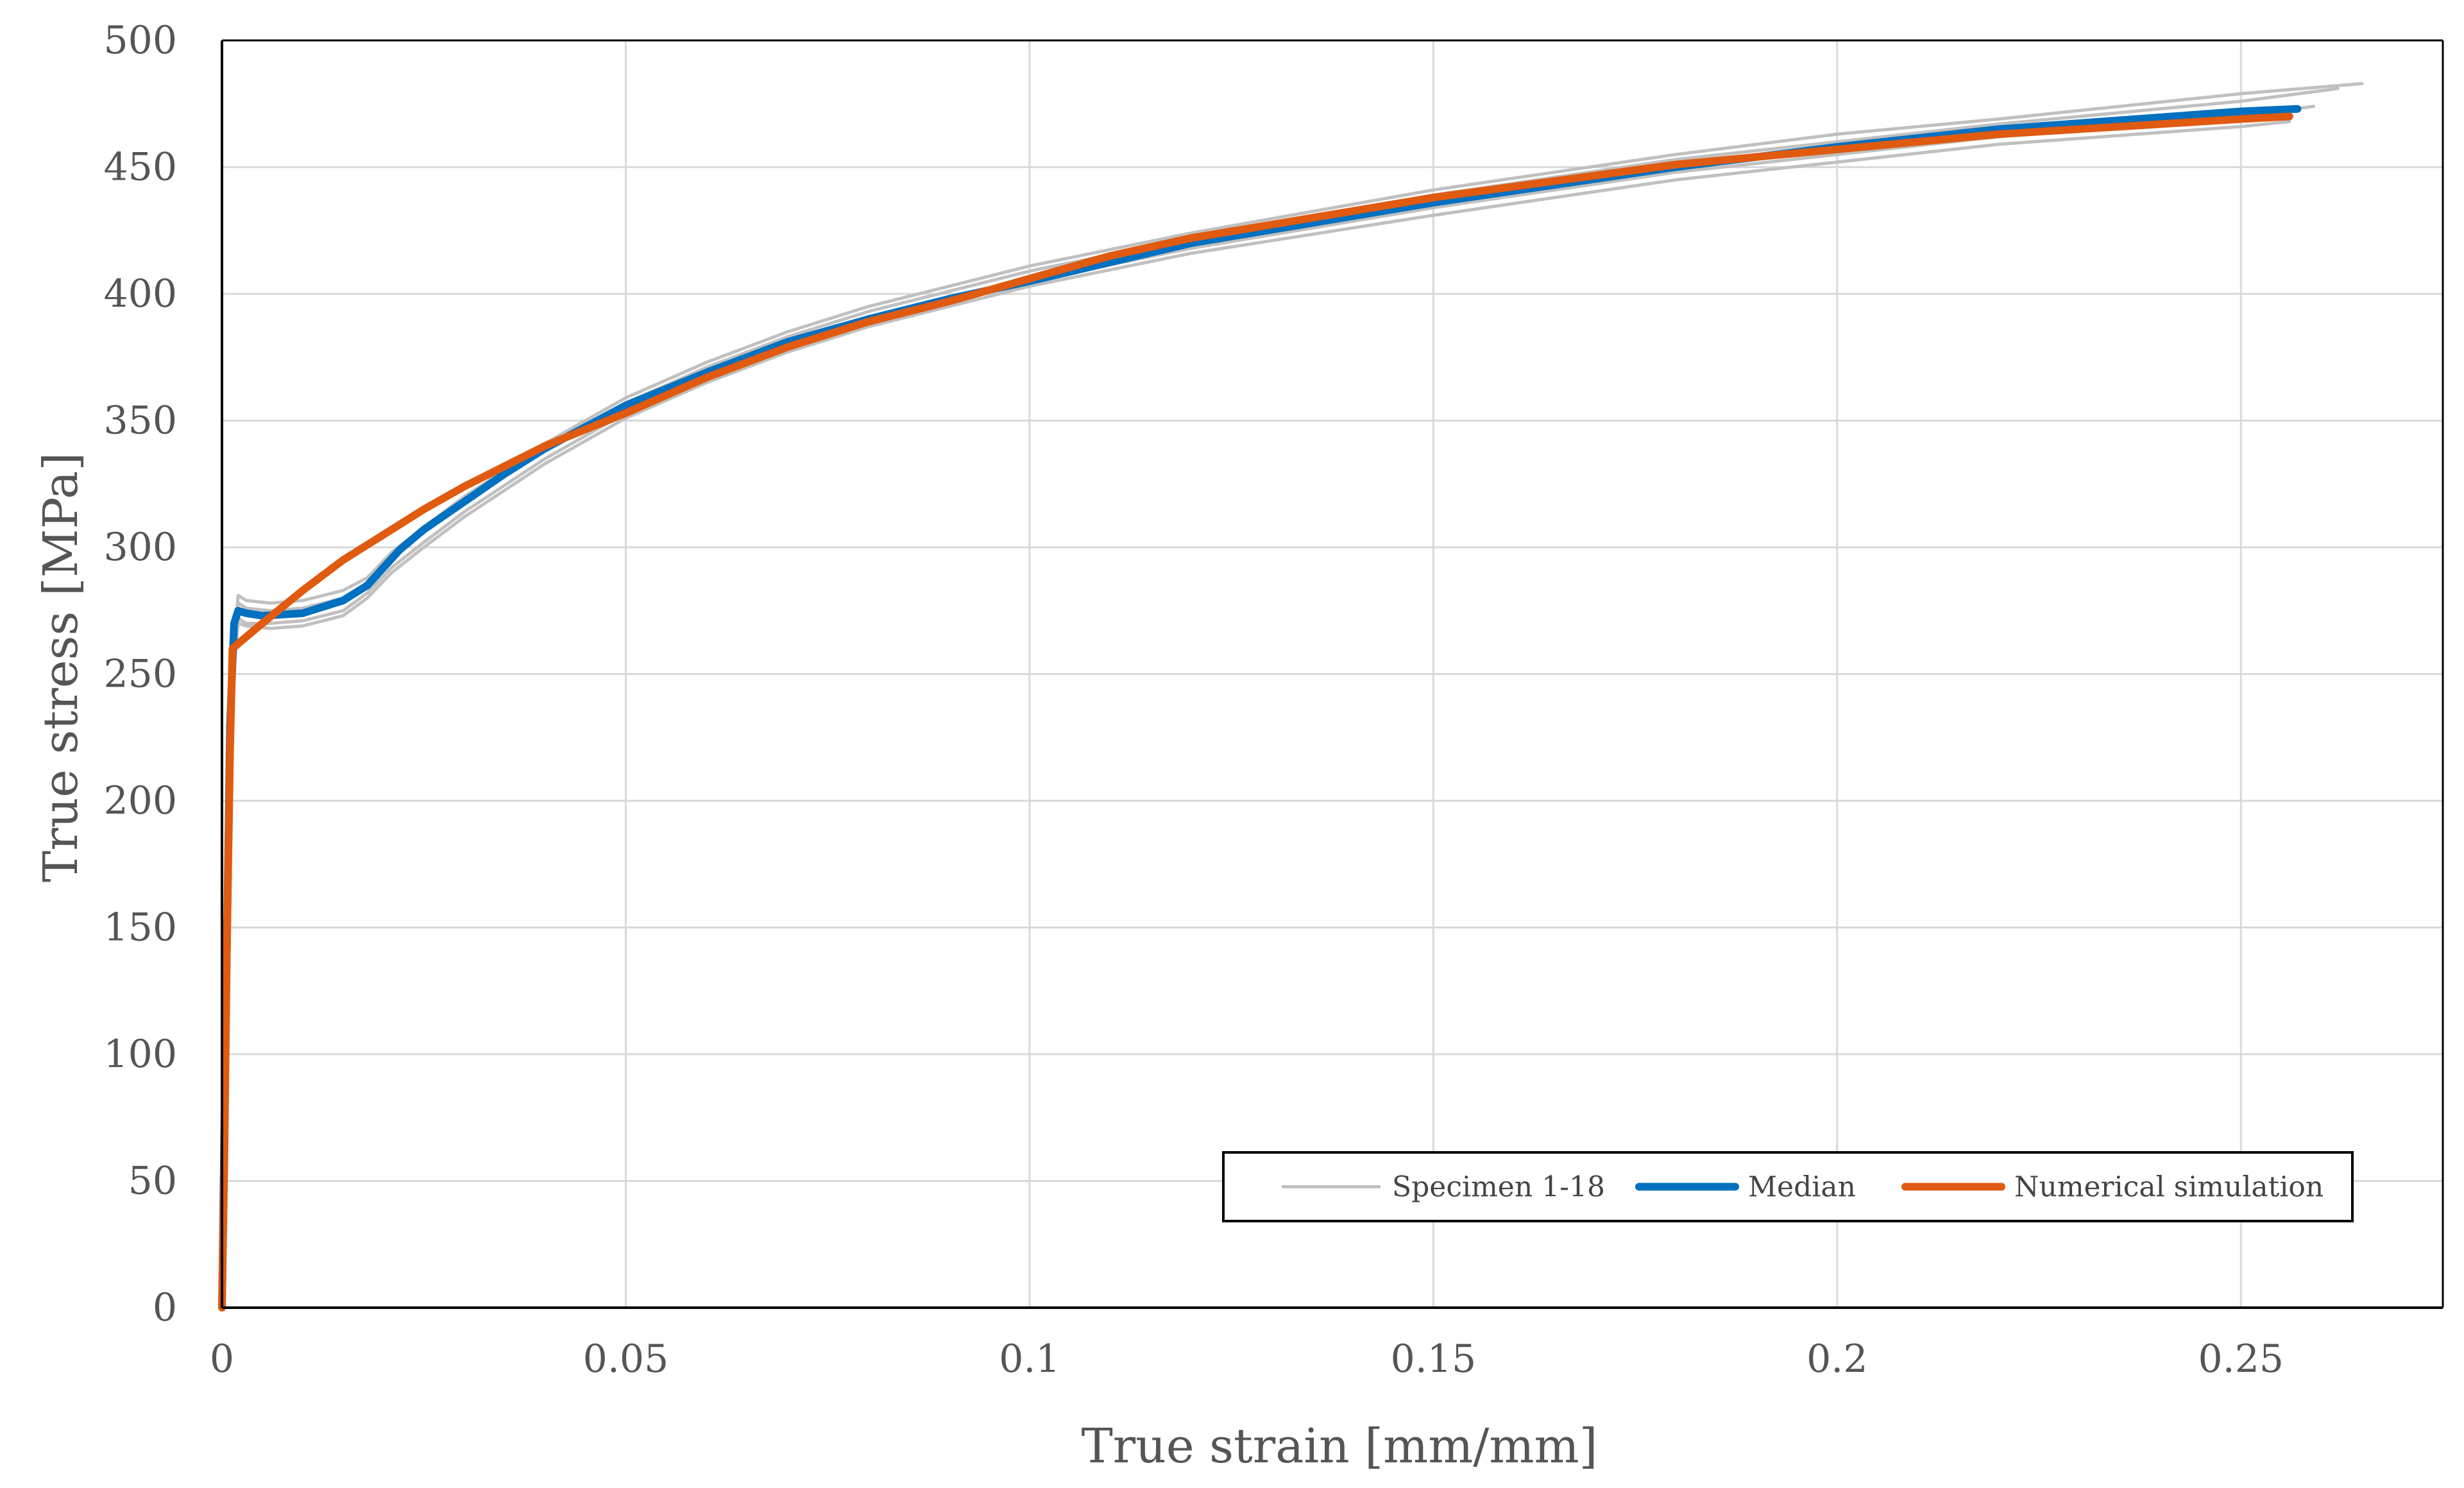 Image resolution: width=2464 pixels, height=1488 pixels. Describe the element at coordinates (222, 1359) in the screenshot. I see `x-tick-label: 0` at that location.